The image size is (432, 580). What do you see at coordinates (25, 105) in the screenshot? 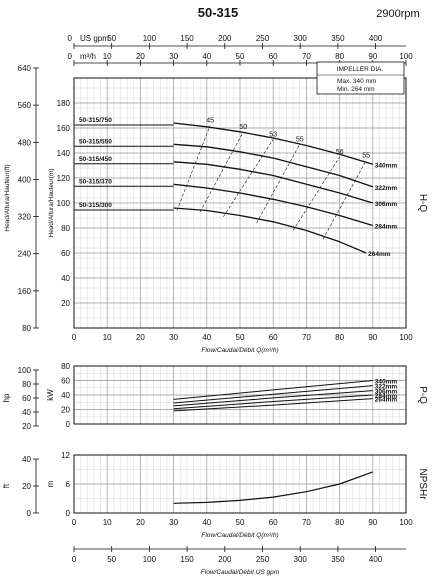
I see `hq-secondary-tick-label: 560` at bounding box center [25, 105].